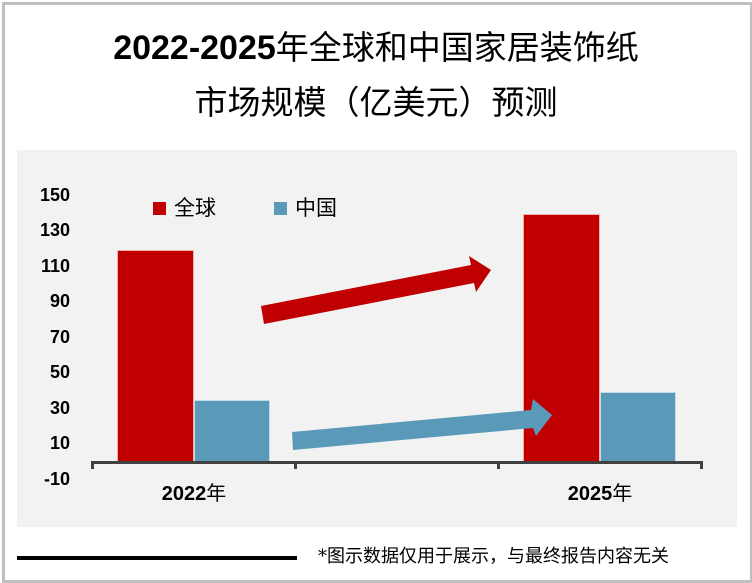 The height and width of the screenshot is (583, 752). I want to click on y-tick-label: 150, so click(54, 195).